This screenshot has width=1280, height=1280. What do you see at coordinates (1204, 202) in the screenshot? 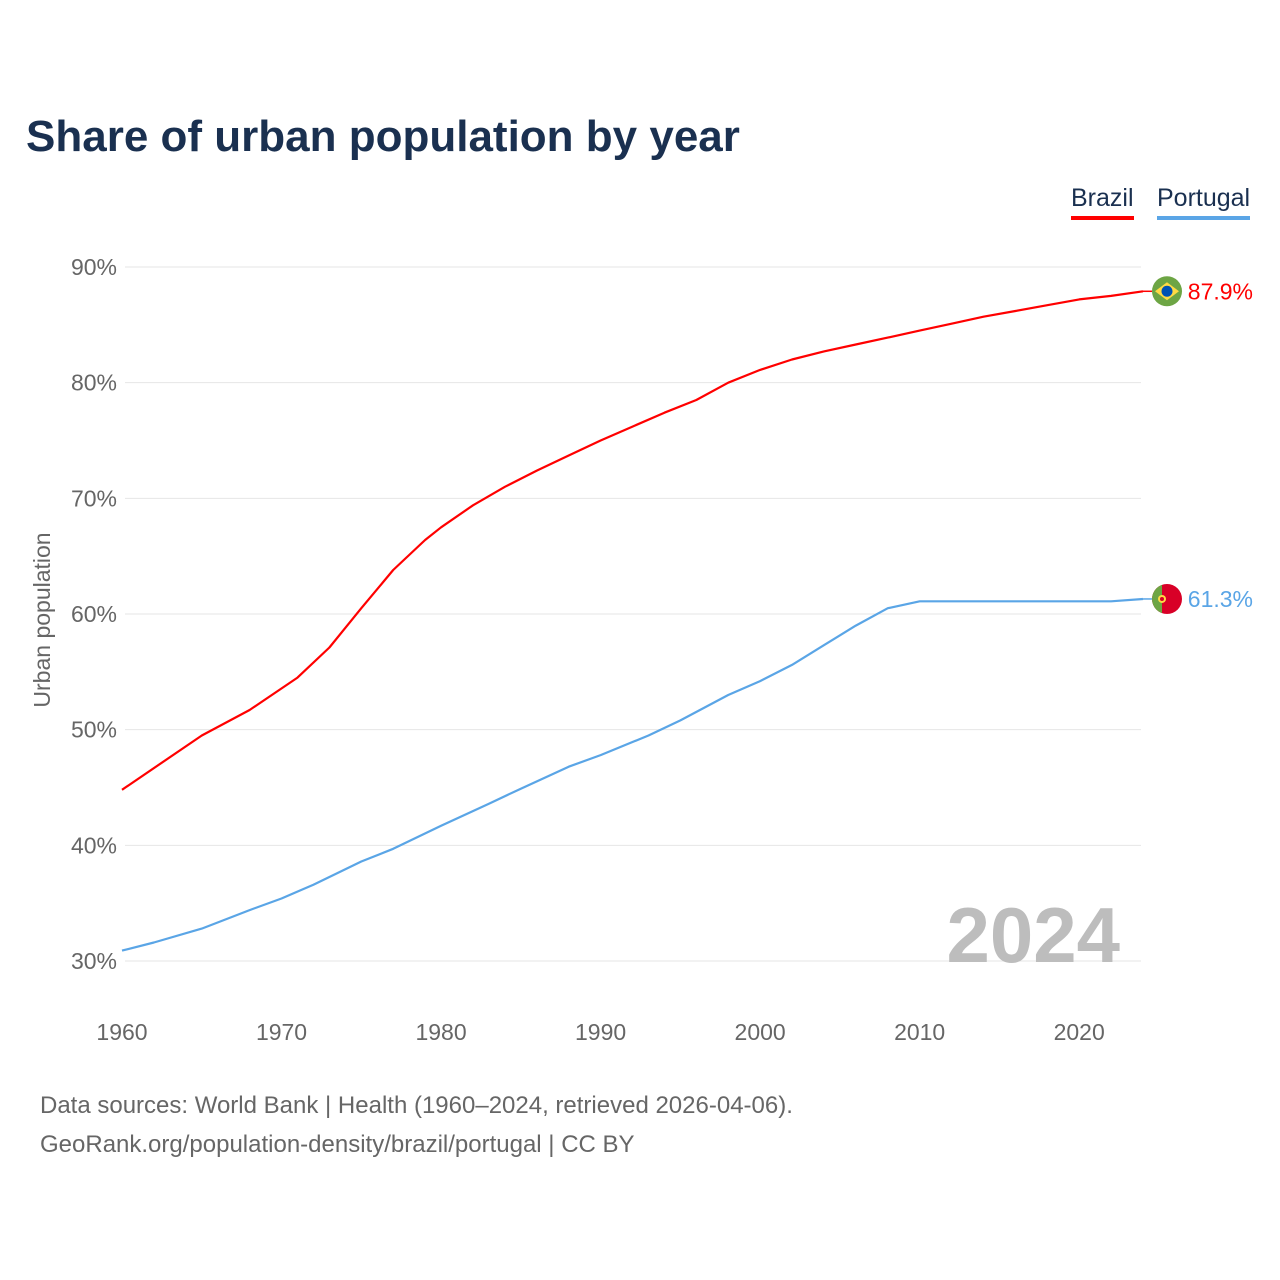
I see `legend-portugal: Portugal` at bounding box center [1204, 202].